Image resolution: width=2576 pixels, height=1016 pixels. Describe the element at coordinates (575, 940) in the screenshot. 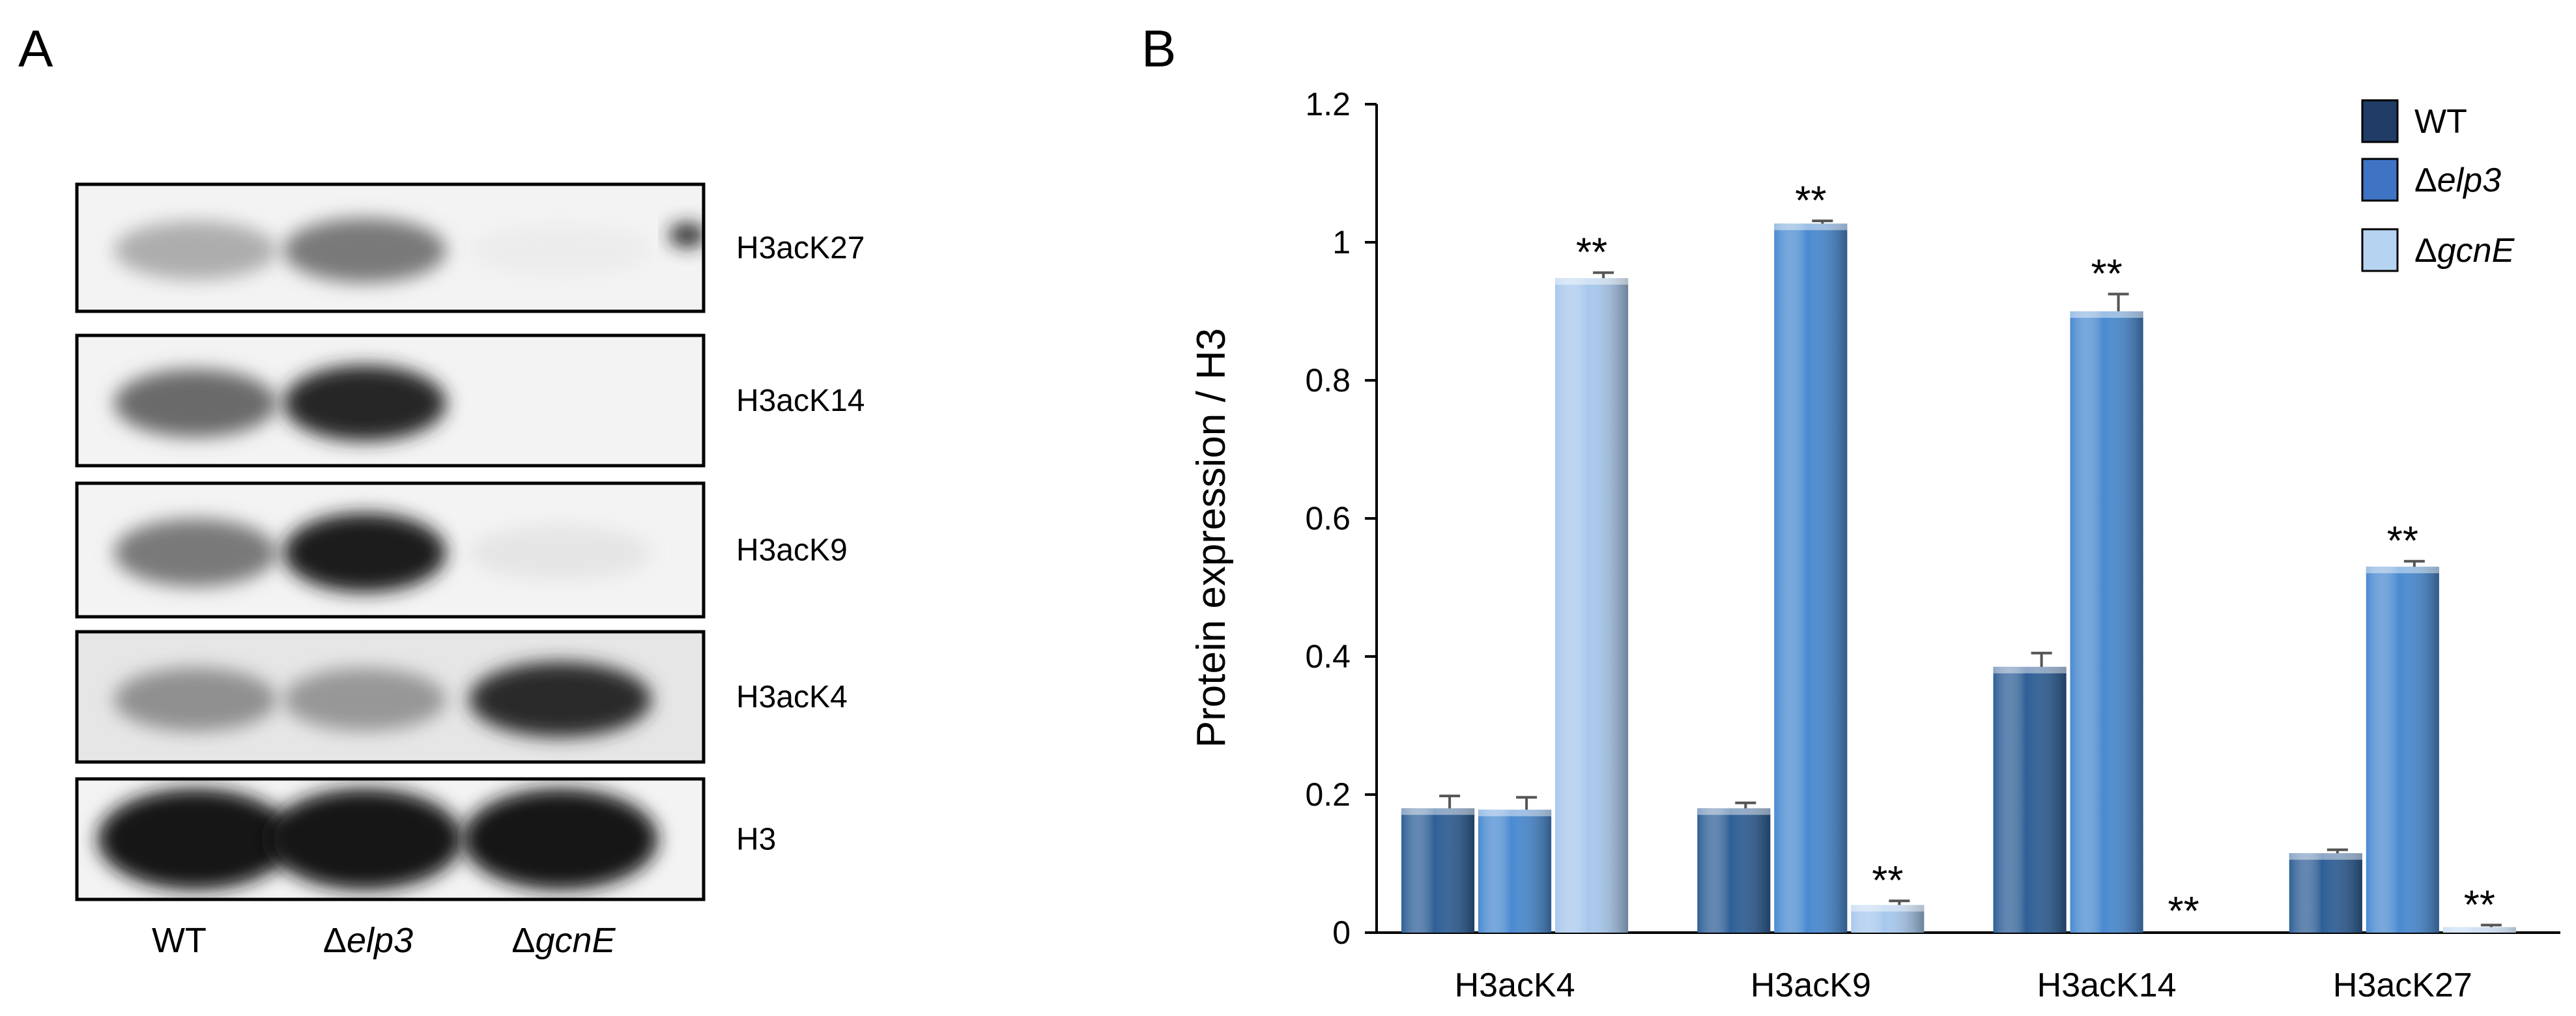

I see `lane-name: gcnE` at that location.